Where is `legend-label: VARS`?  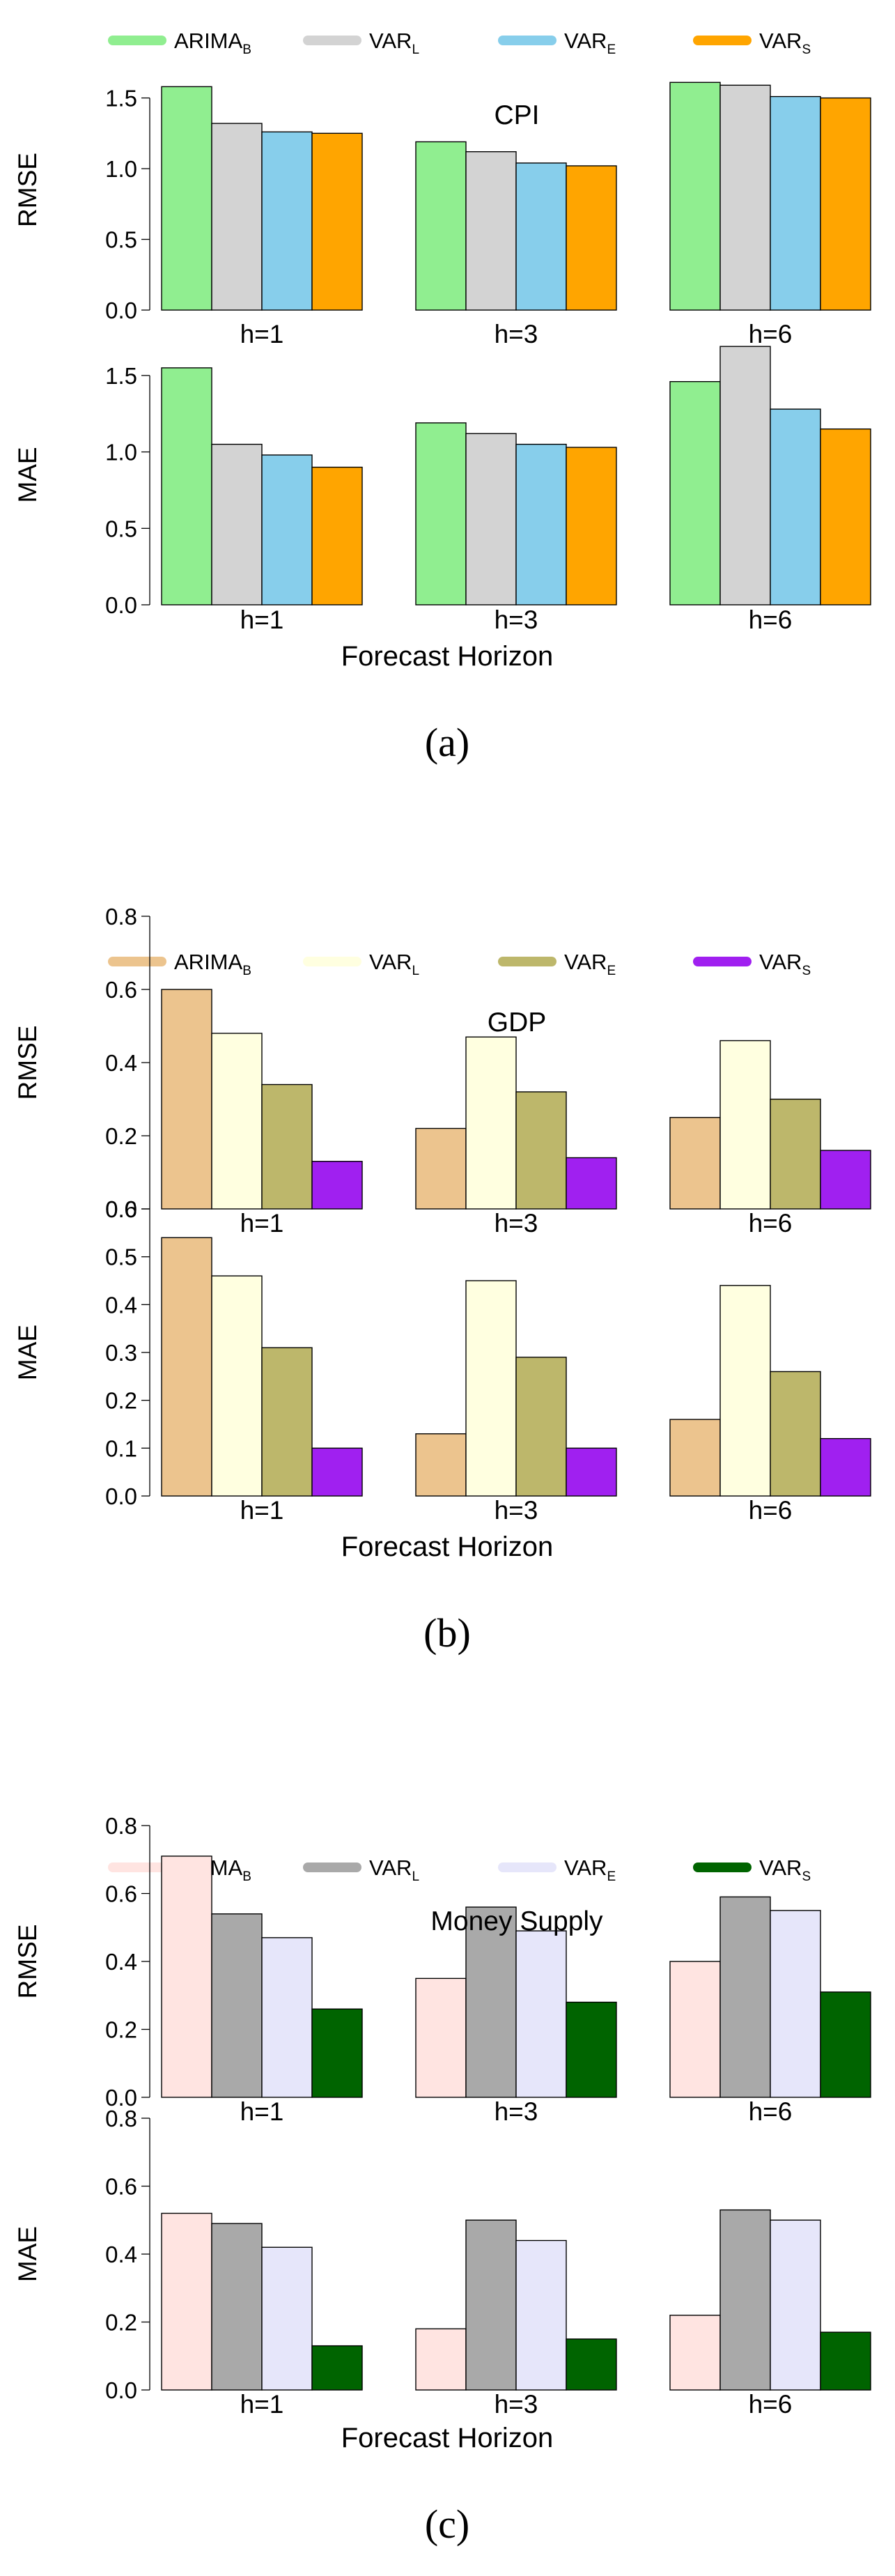
legend-label: VARS is located at coordinates (785, 1870).